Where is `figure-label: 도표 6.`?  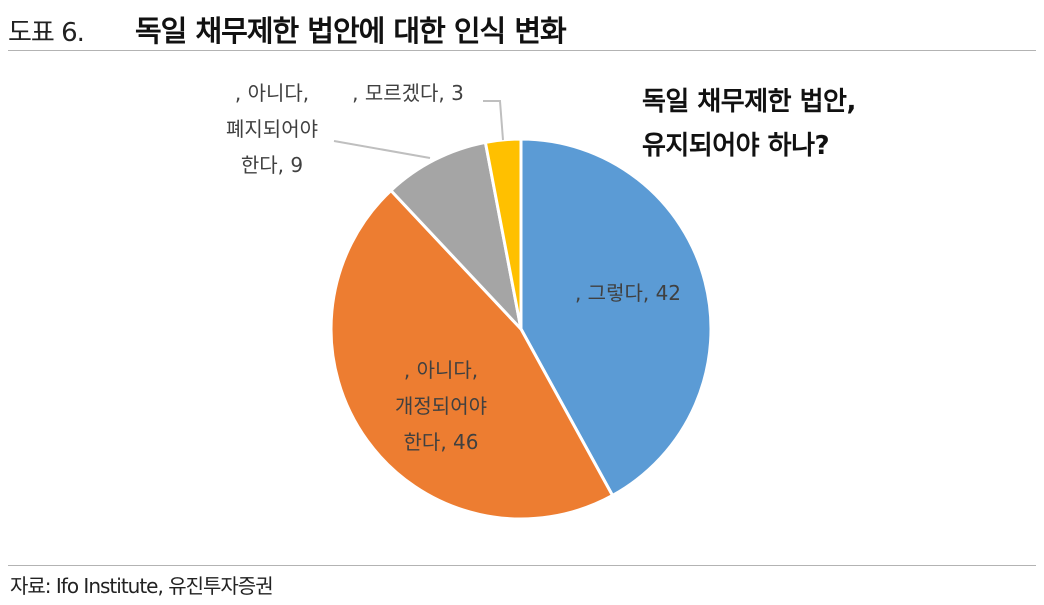 figure-label: 도표 6. is located at coordinates (46, 32).